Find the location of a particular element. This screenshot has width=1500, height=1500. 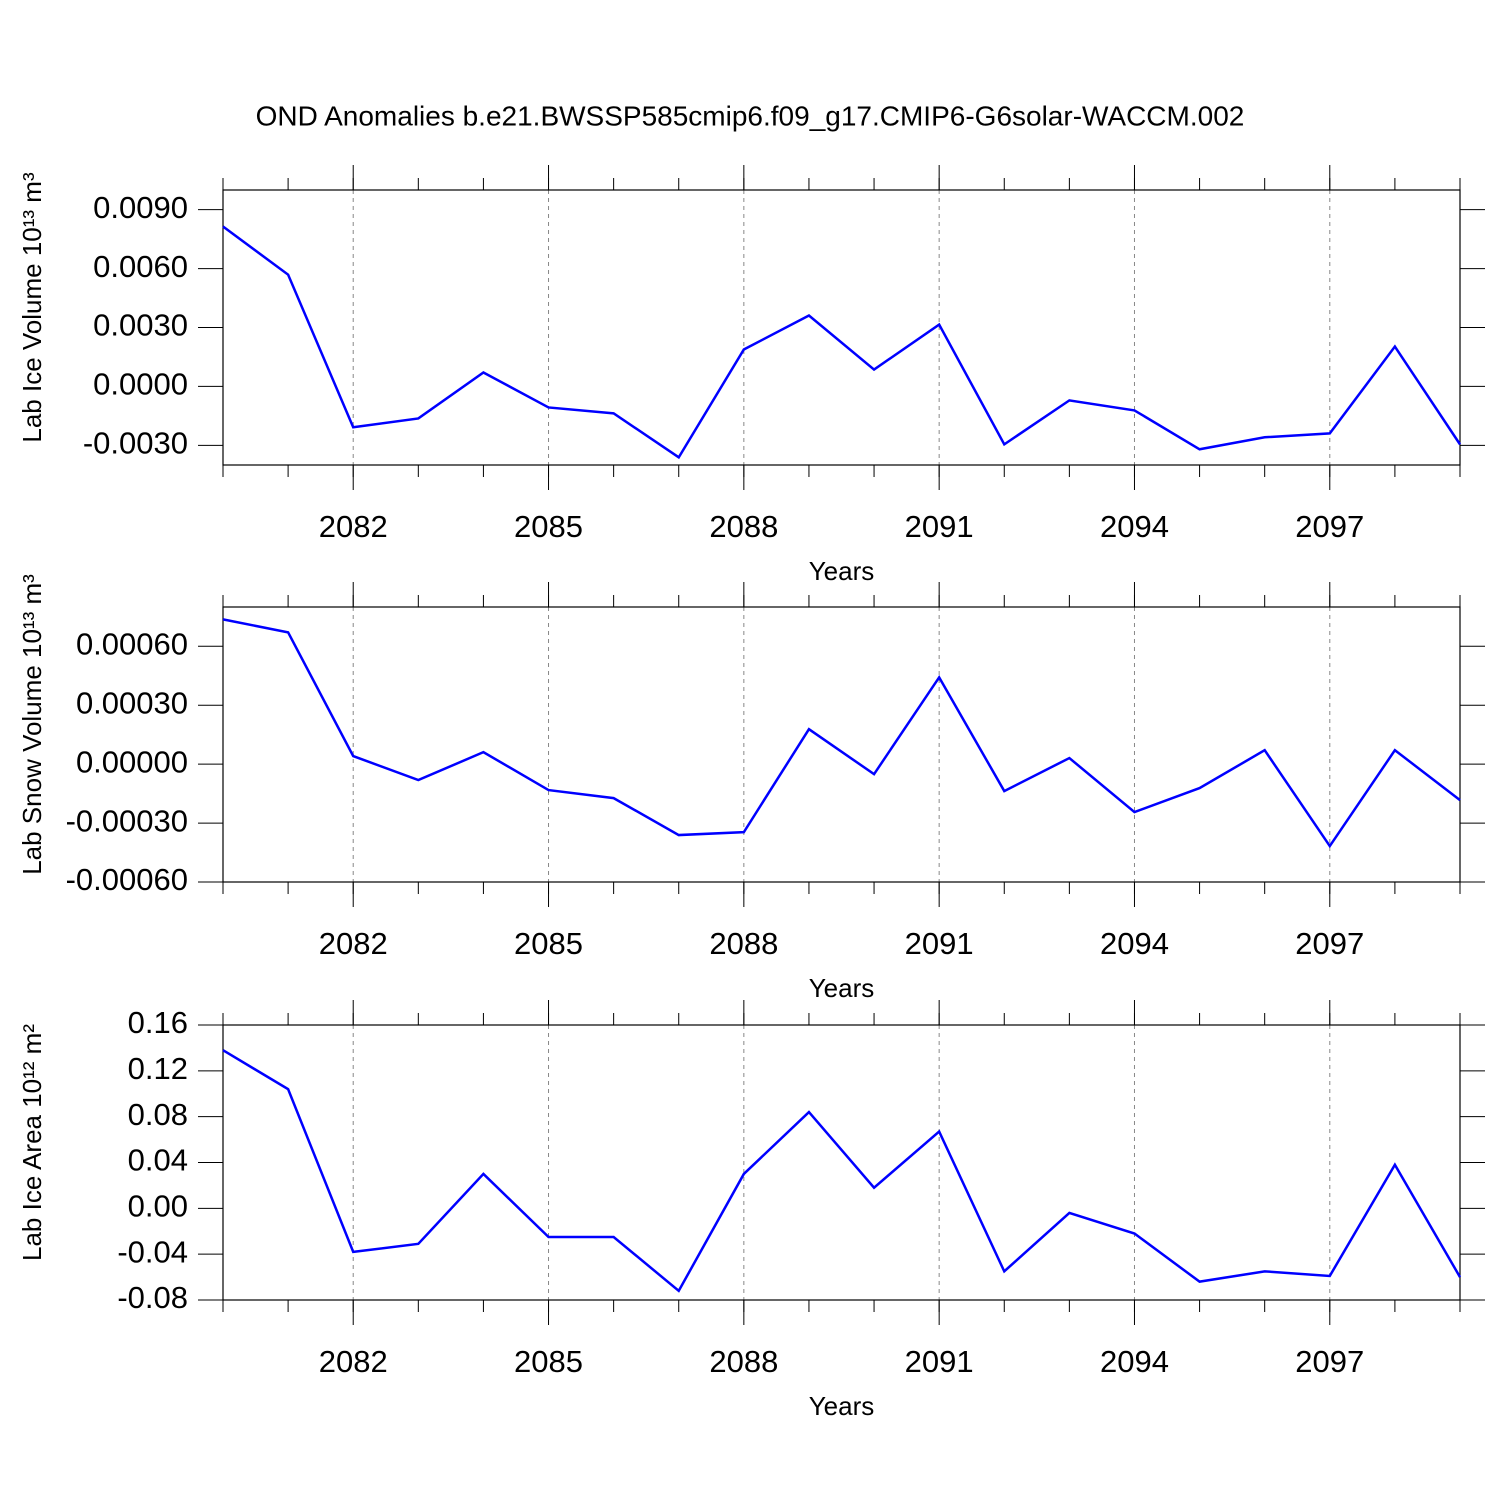

y-tick-label: 0.16 is located at coordinates (158, 1022).